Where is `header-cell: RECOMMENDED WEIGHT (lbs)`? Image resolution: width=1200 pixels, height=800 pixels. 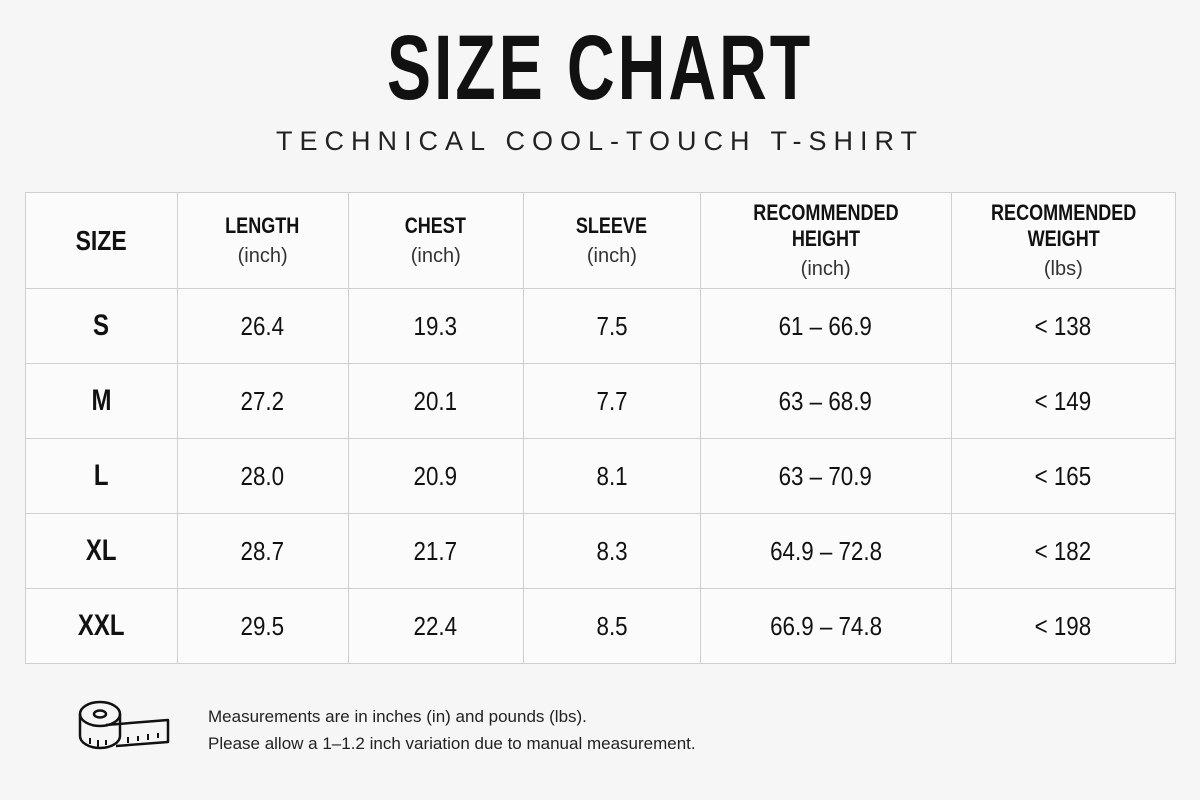 header-cell: RECOMMENDED WEIGHT (lbs) is located at coordinates (1063, 240).